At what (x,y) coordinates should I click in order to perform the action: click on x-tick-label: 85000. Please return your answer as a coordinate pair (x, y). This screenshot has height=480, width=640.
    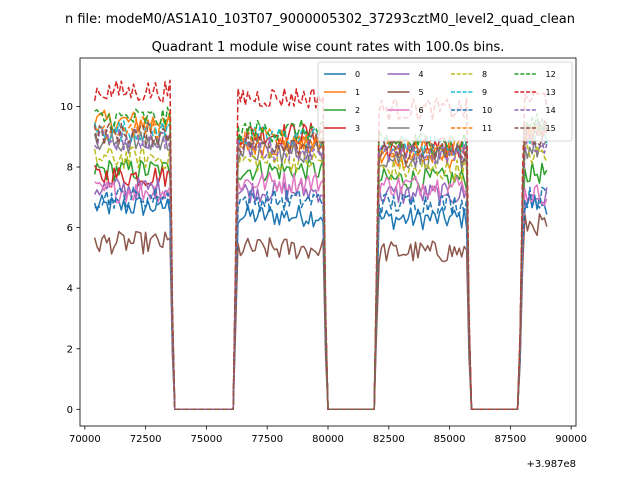
    Looking at the image, I should click on (450, 439).